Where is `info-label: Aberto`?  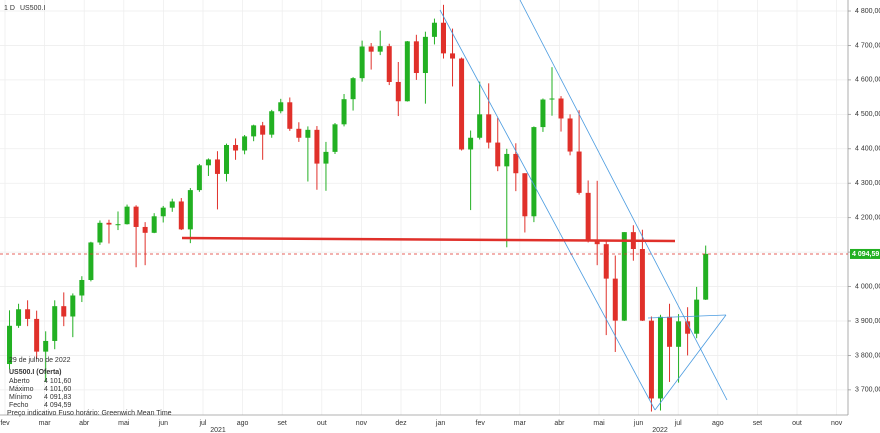
info-label: Aberto is located at coordinates (19, 381).